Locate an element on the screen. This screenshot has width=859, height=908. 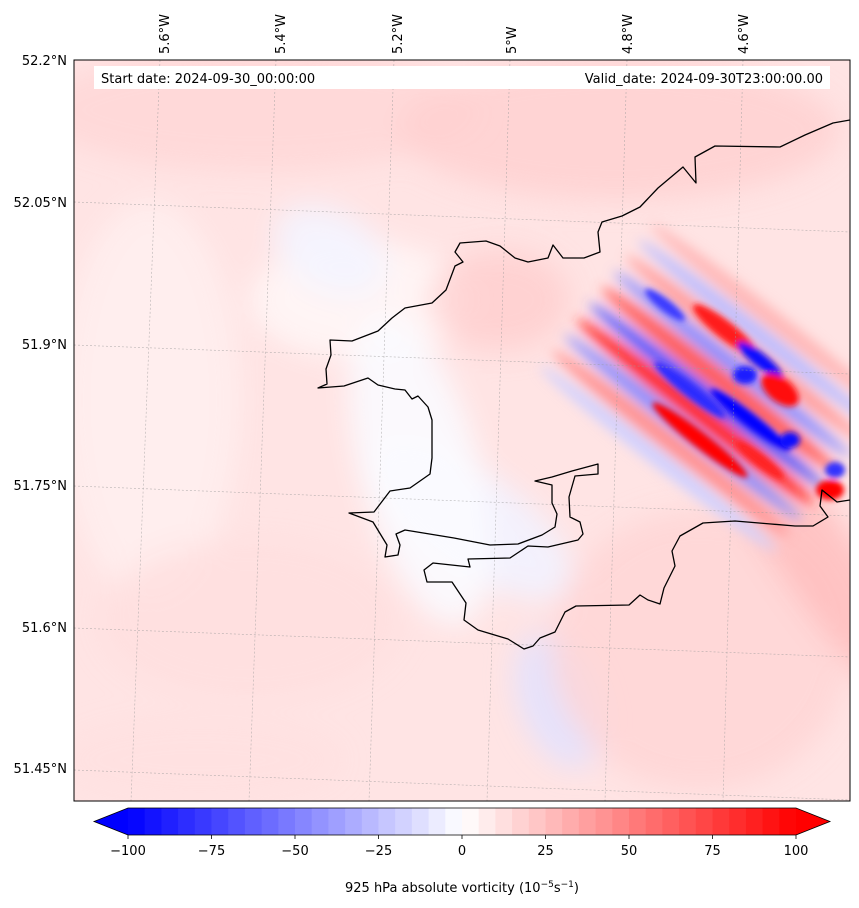
lon-tick-label: 4.8°W is located at coordinates (628, 34).